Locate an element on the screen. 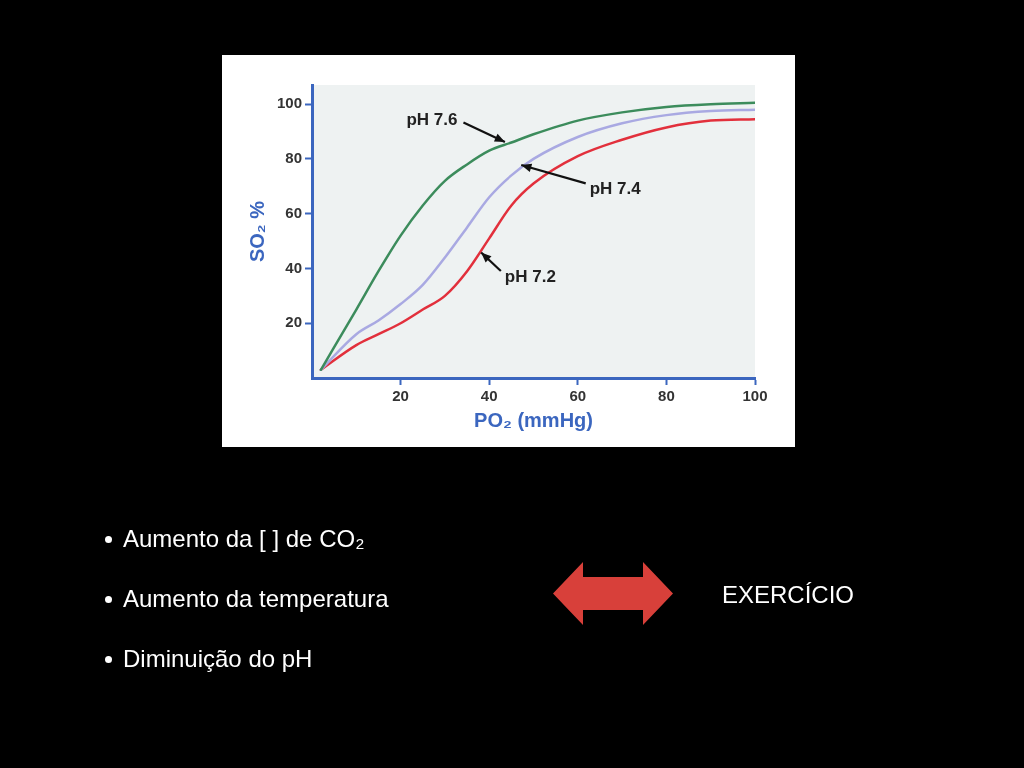  y-tick-label: 60 is located at coordinates (294, 212).